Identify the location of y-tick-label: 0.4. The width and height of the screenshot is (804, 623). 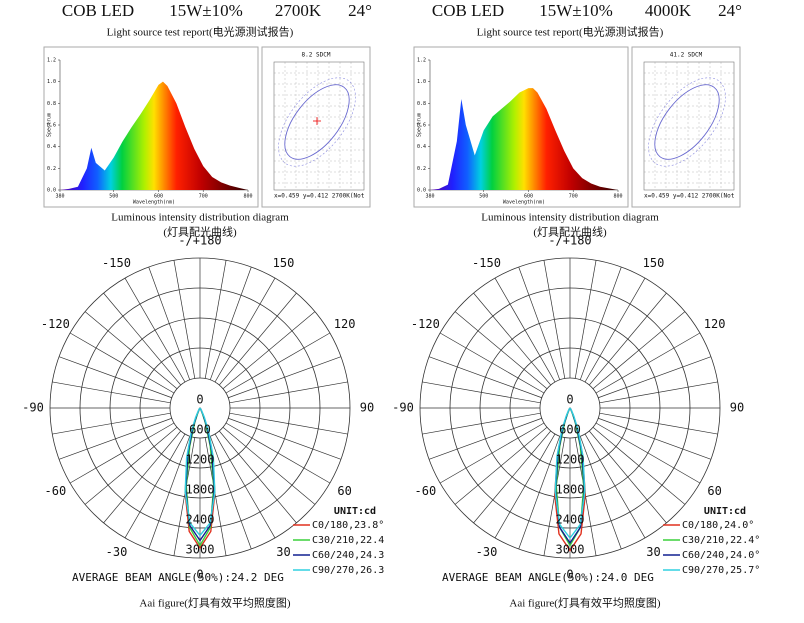
(51, 147).